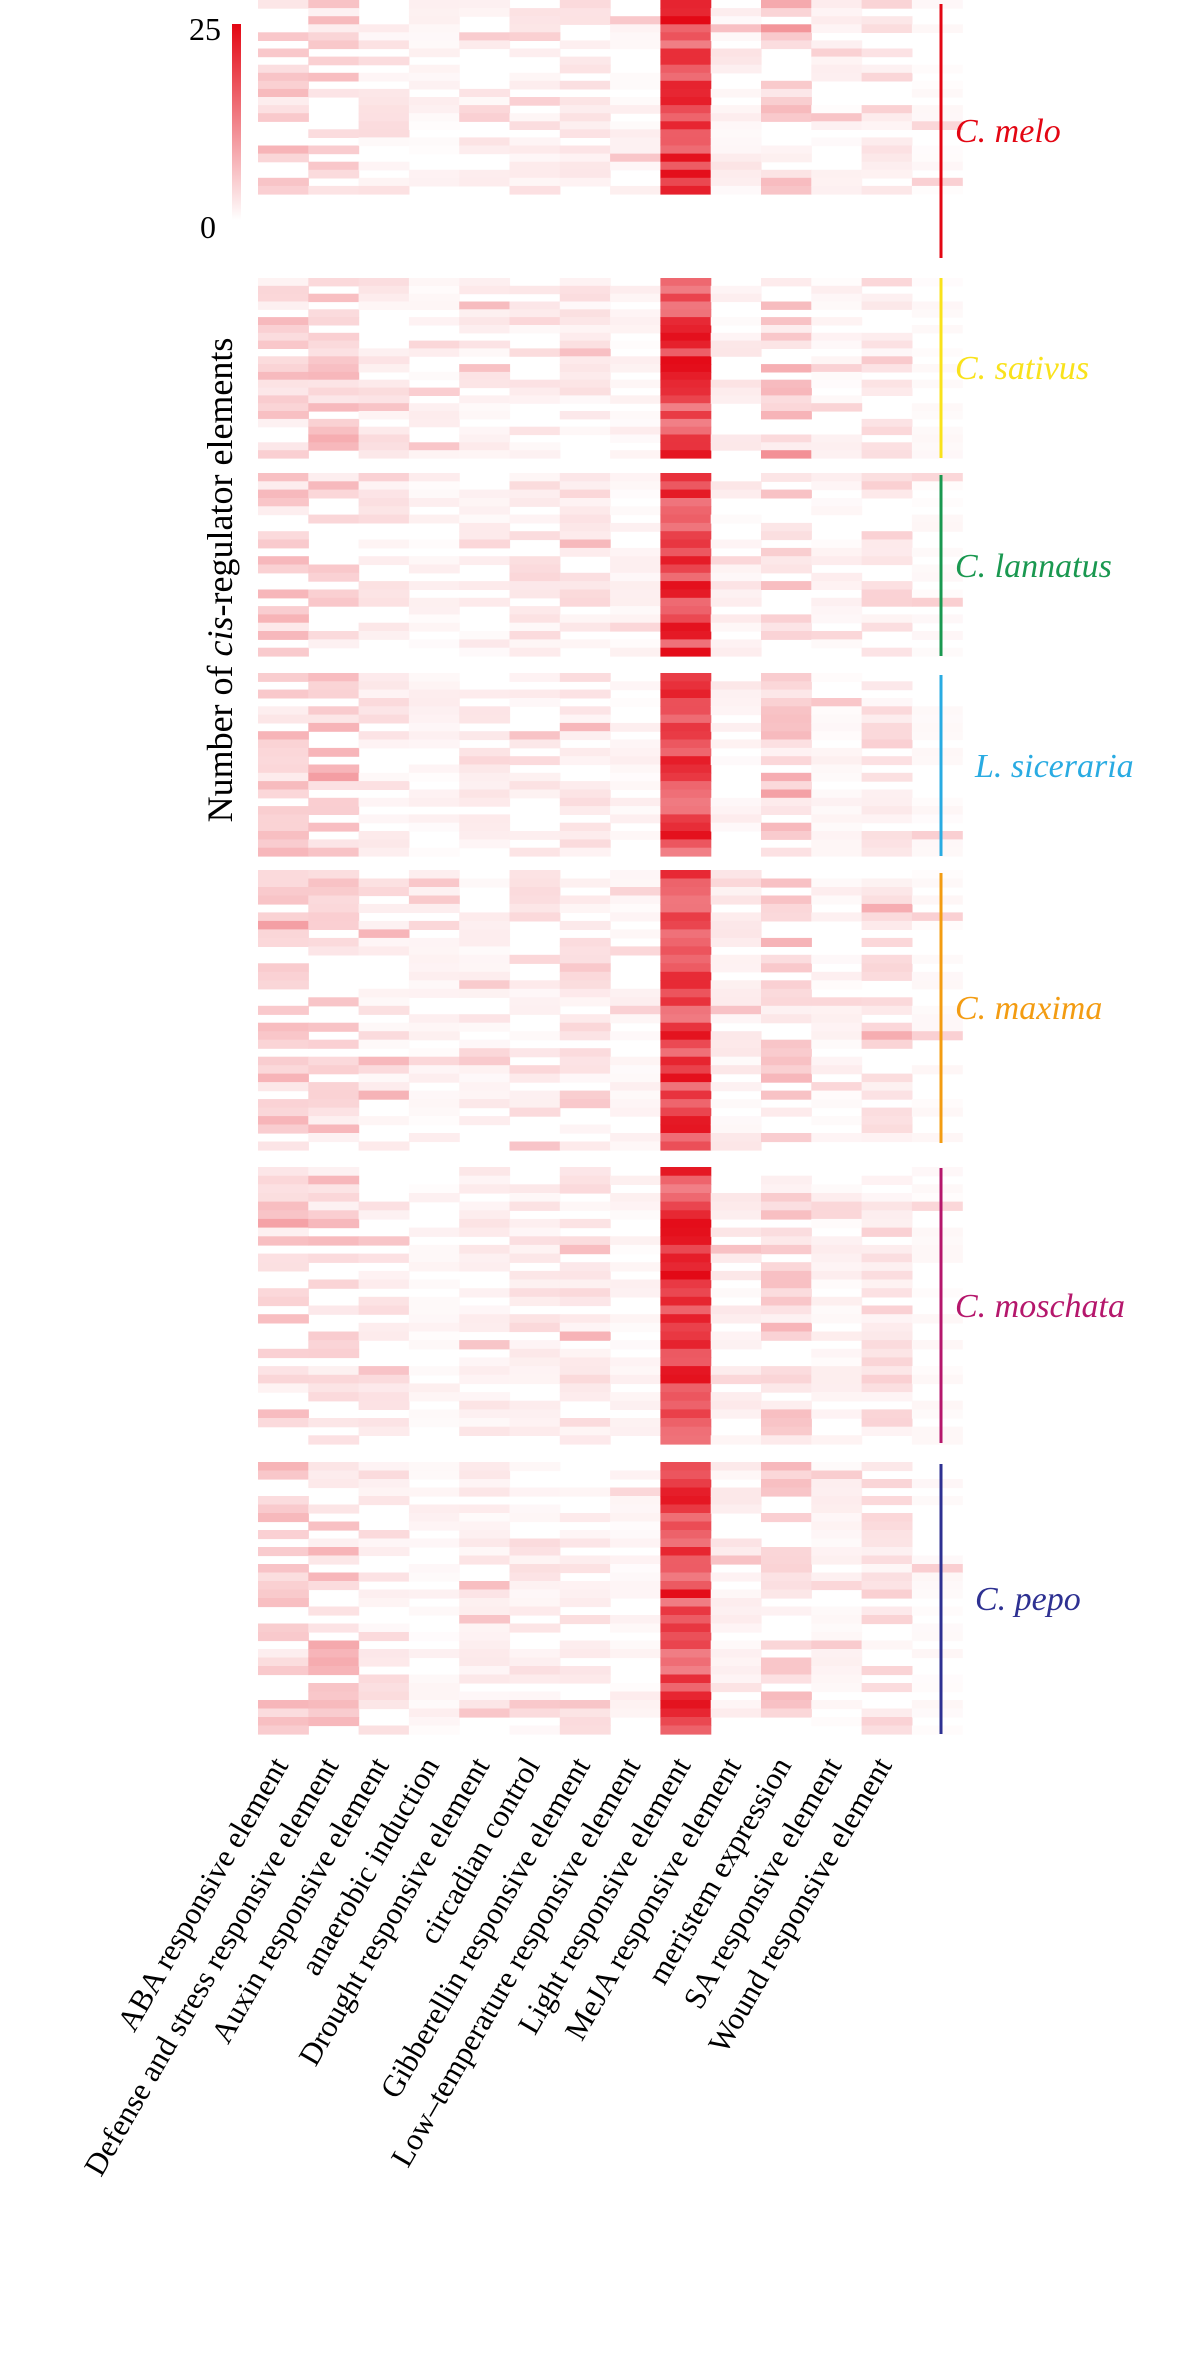  What do you see at coordinates (220, 636) in the screenshot?
I see `y-axis-label-part-2: cis` at bounding box center [220, 636].